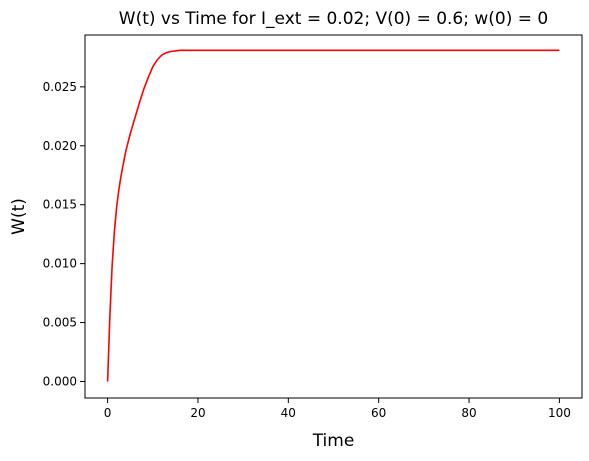 Image resolution: width=589 pixels, height=461 pixels. Describe the element at coordinates (378, 413) in the screenshot. I see `x-tick-label: 60` at that location.